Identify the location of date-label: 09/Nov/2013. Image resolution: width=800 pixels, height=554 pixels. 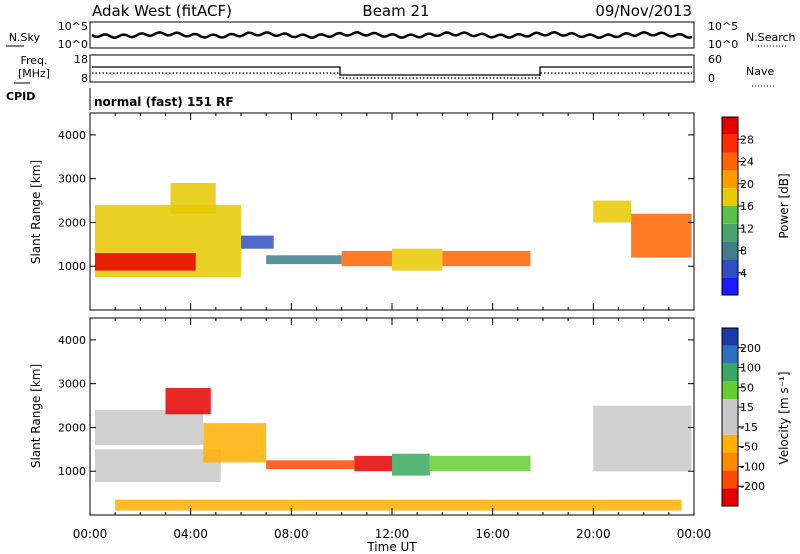
(643, 11).